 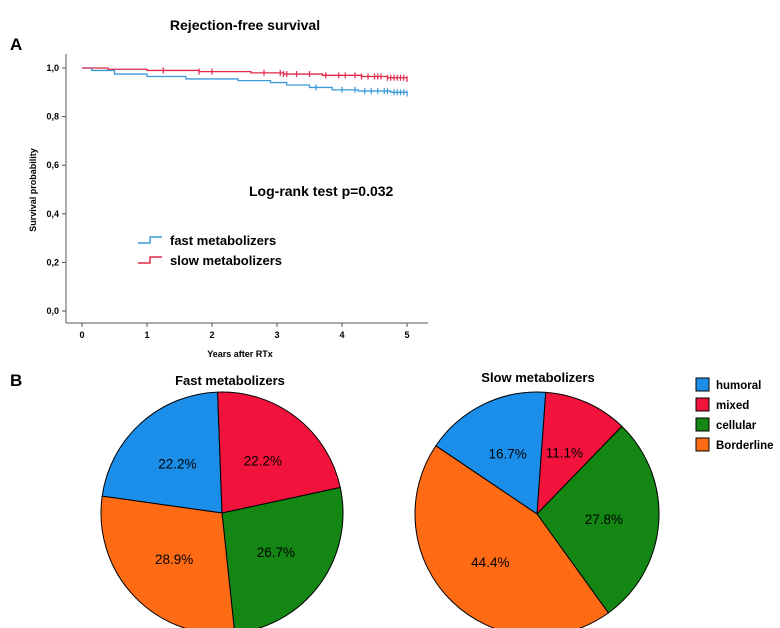 What do you see at coordinates (223, 240) in the screenshot?
I see `km-legend-label: fast metabolizers` at bounding box center [223, 240].